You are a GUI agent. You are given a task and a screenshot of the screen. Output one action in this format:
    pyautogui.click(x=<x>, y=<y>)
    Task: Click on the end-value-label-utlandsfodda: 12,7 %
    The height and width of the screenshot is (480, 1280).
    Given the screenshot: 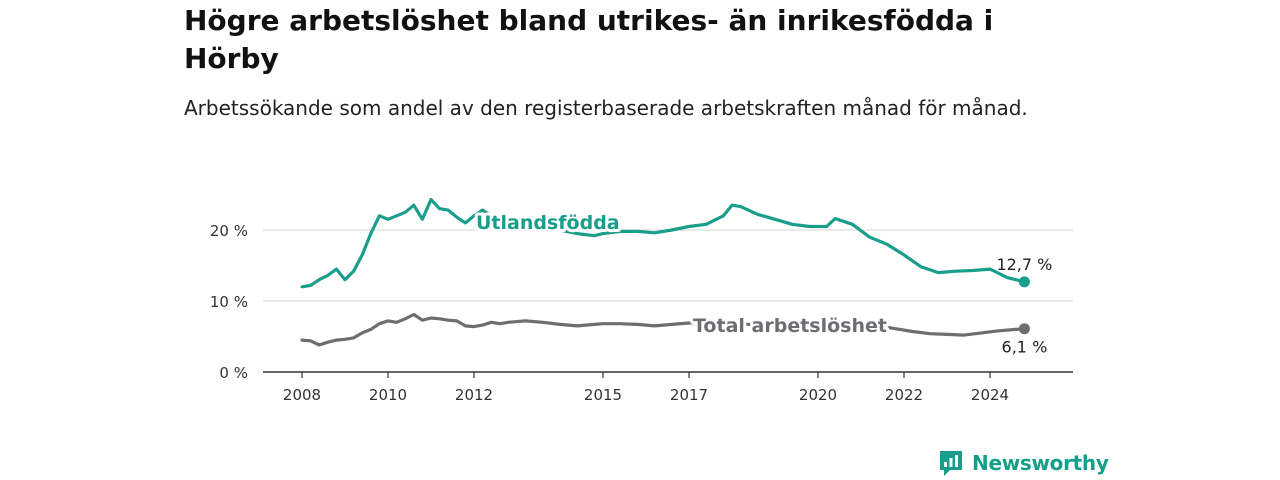 What is the action you would take?
    pyautogui.click(x=1024, y=264)
    